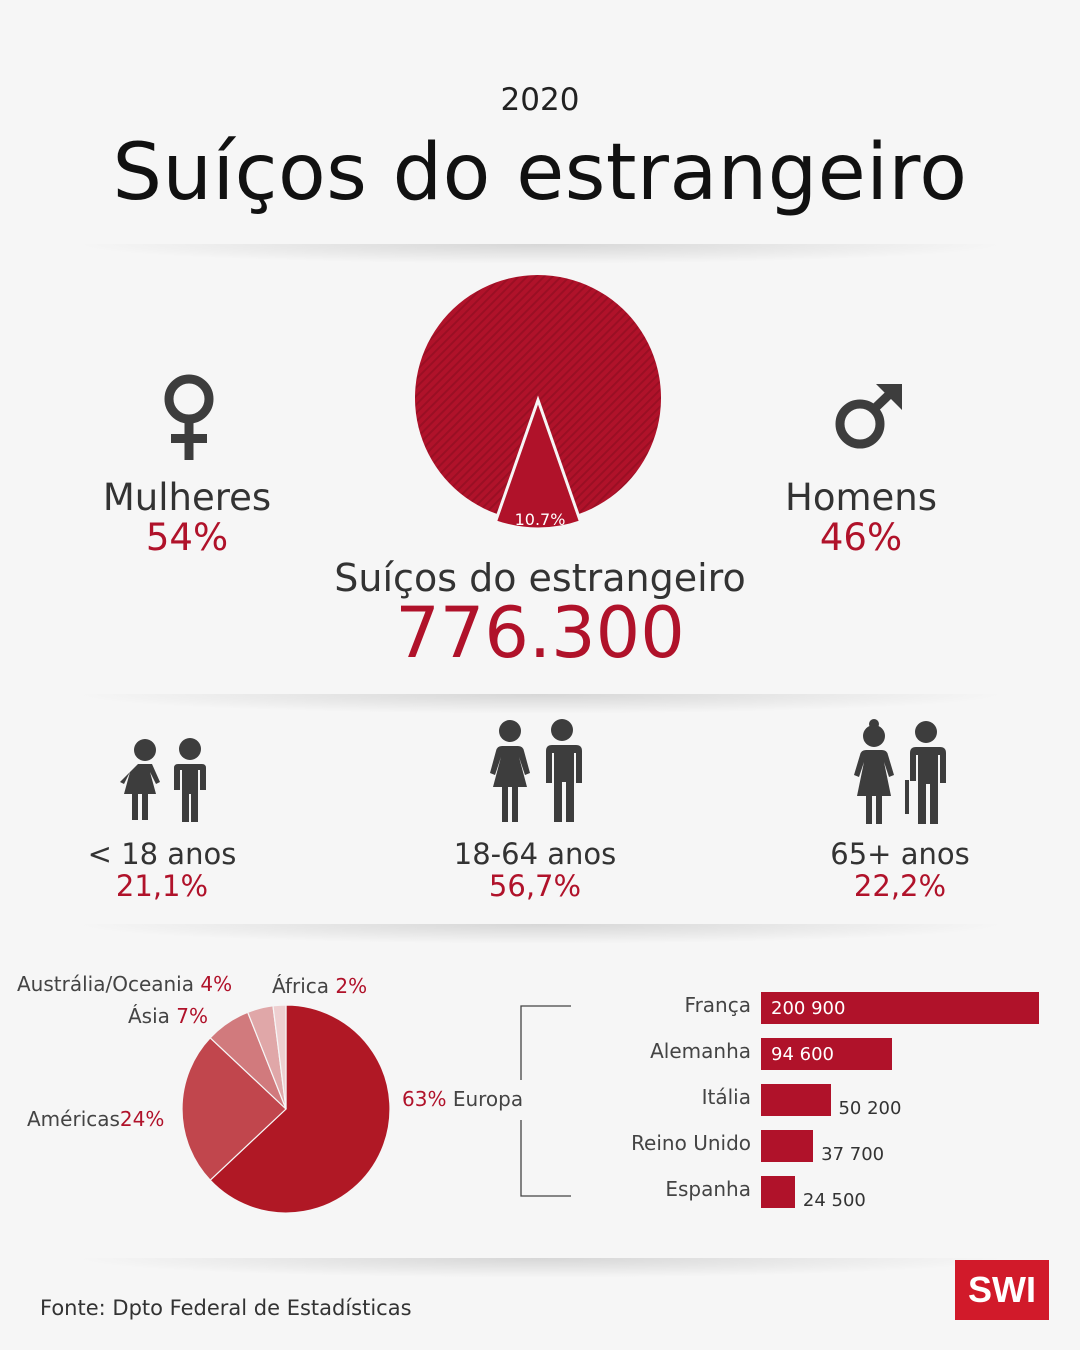 The height and width of the screenshot is (1350, 1080). I want to click on age-group-value: 21,1%, so click(162, 886).